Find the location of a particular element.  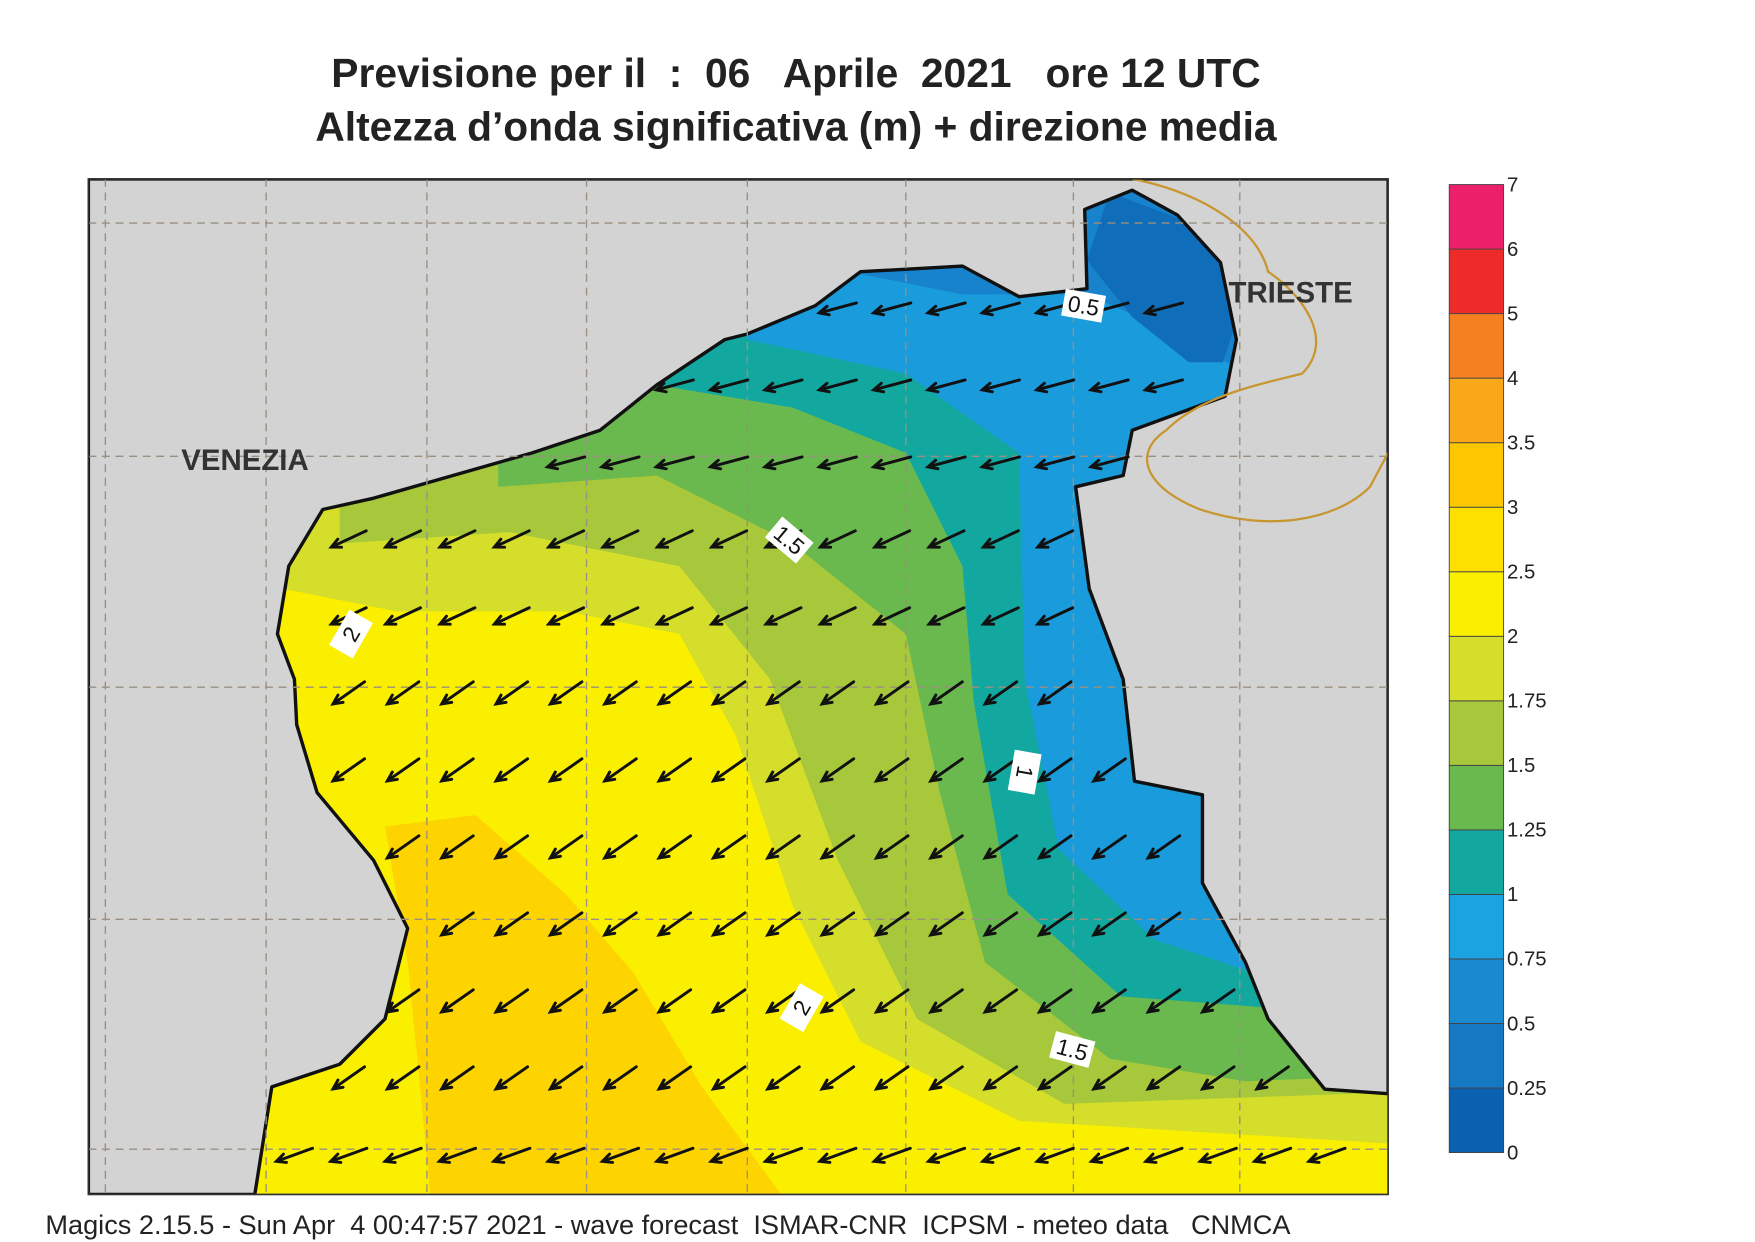

colorbar-label: 0.25 is located at coordinates (1527, 1089).